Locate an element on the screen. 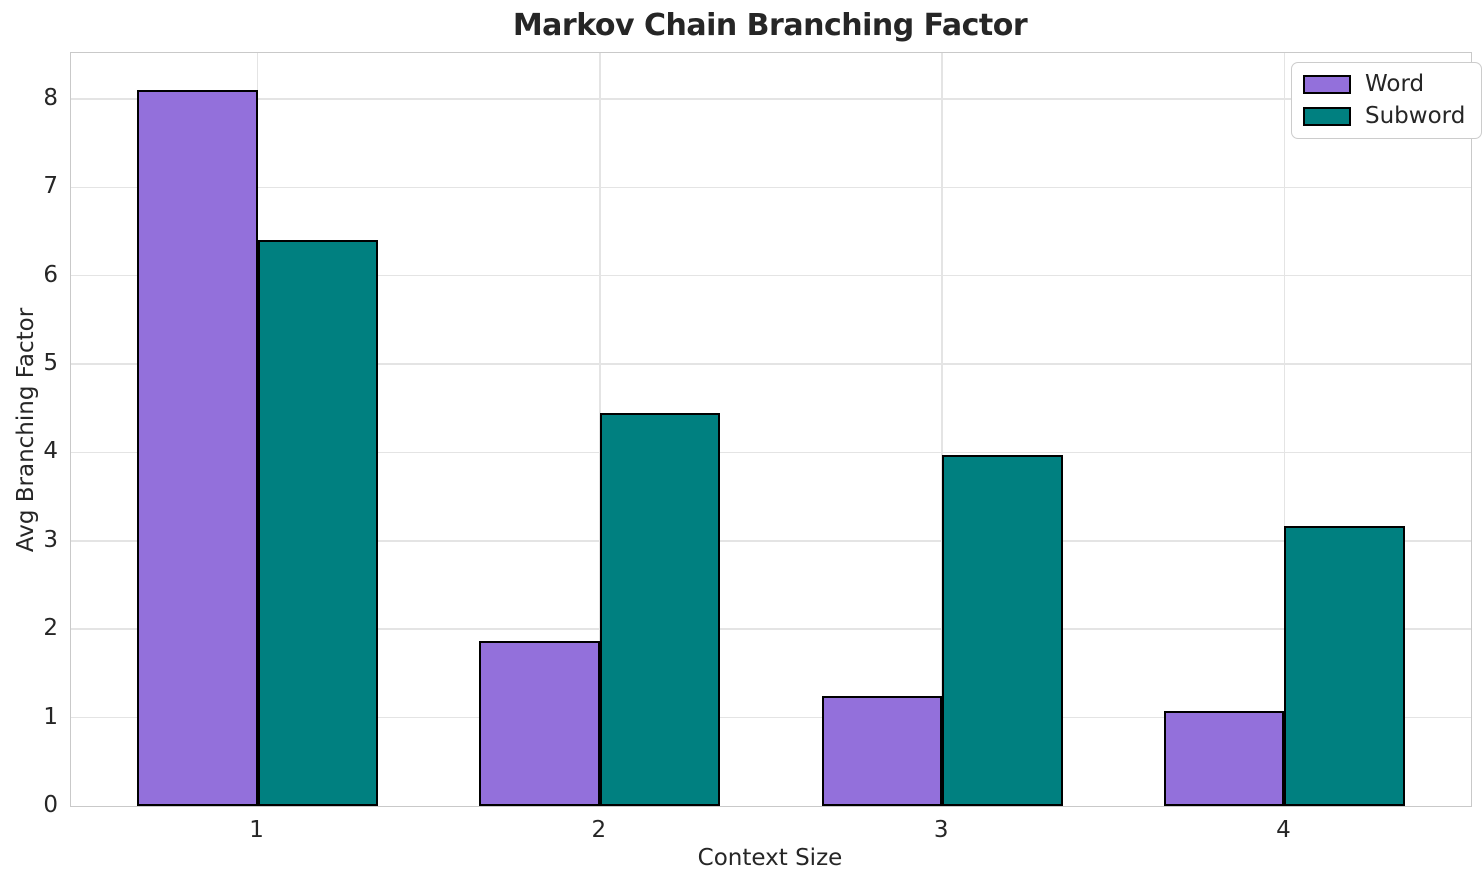 The width and height of the screenshot is (1484, 885). ytick-label-7: 7 is located at coordinates (50, 186).